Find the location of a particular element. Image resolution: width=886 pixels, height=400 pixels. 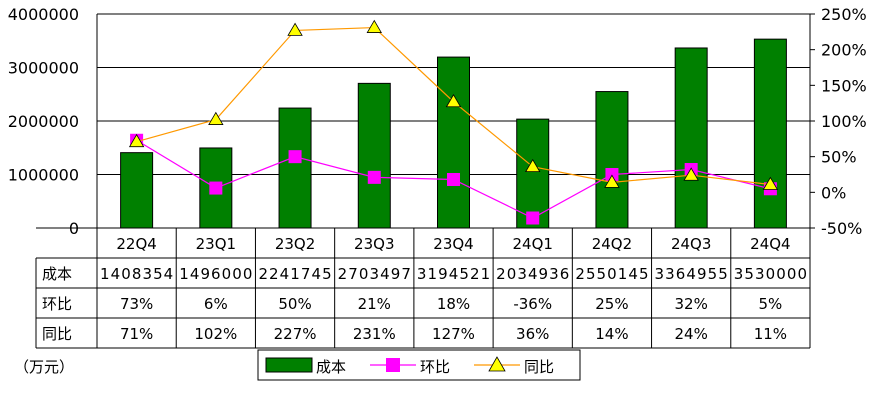

y-right-tick-label: 50% is located at coordinates (839, 157).